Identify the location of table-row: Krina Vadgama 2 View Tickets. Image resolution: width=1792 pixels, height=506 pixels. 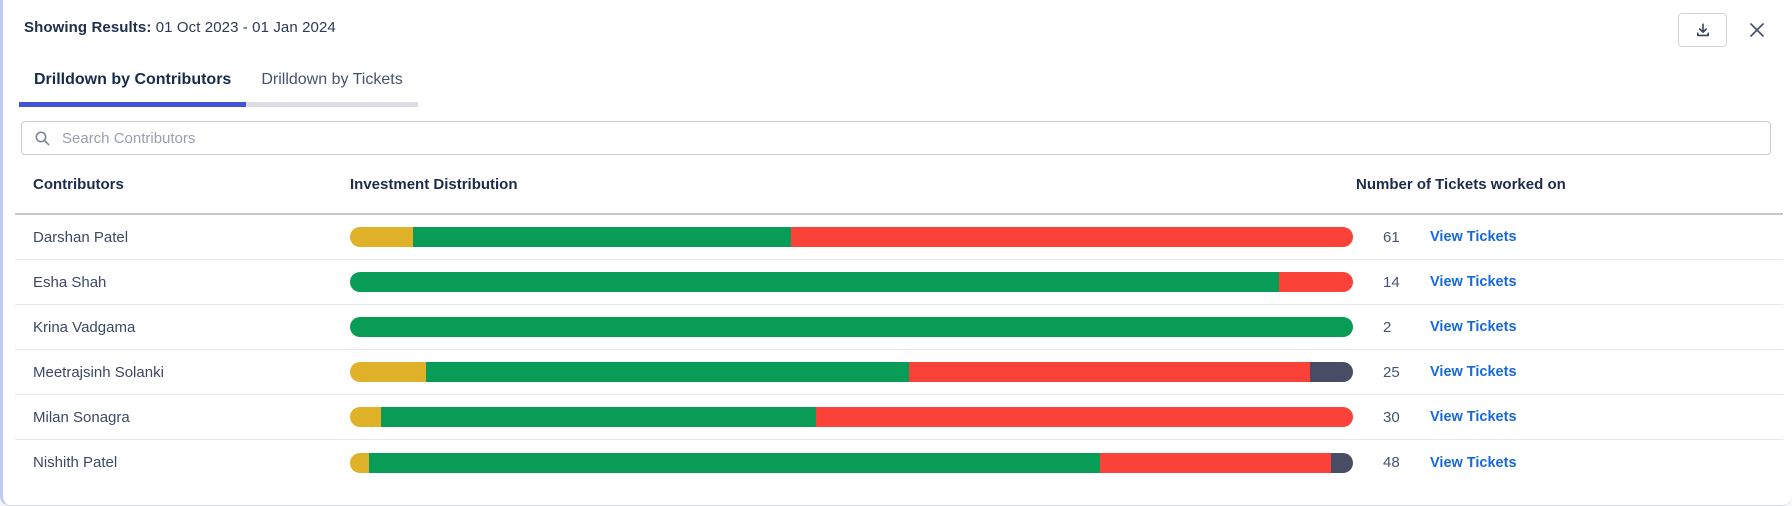
(899, 327).